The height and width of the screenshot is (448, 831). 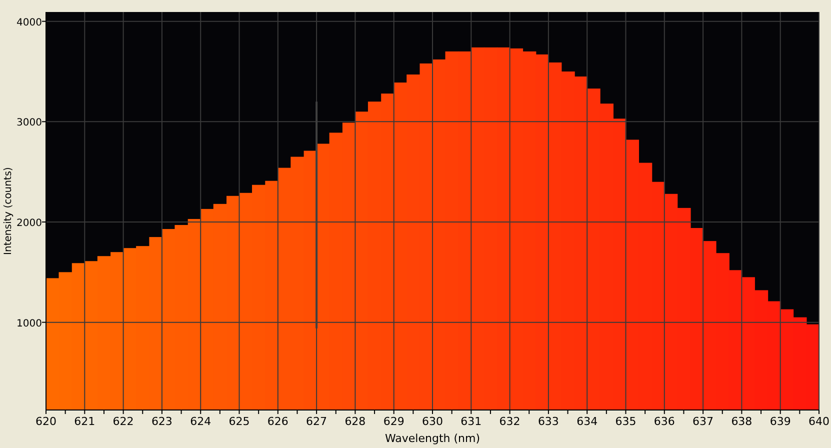 What do you see at coordinates (161, 421) in the screenshot?
I see `x-tick-label: 623` at bounding box center [161, 421].